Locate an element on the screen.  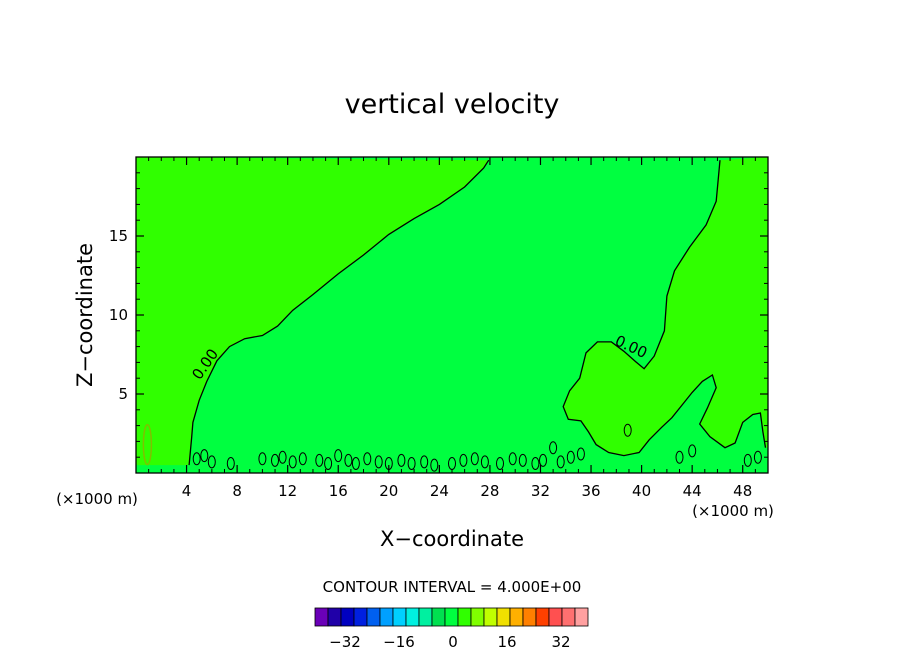
y-tick-label: 15 is located at coordinates (118, 236).